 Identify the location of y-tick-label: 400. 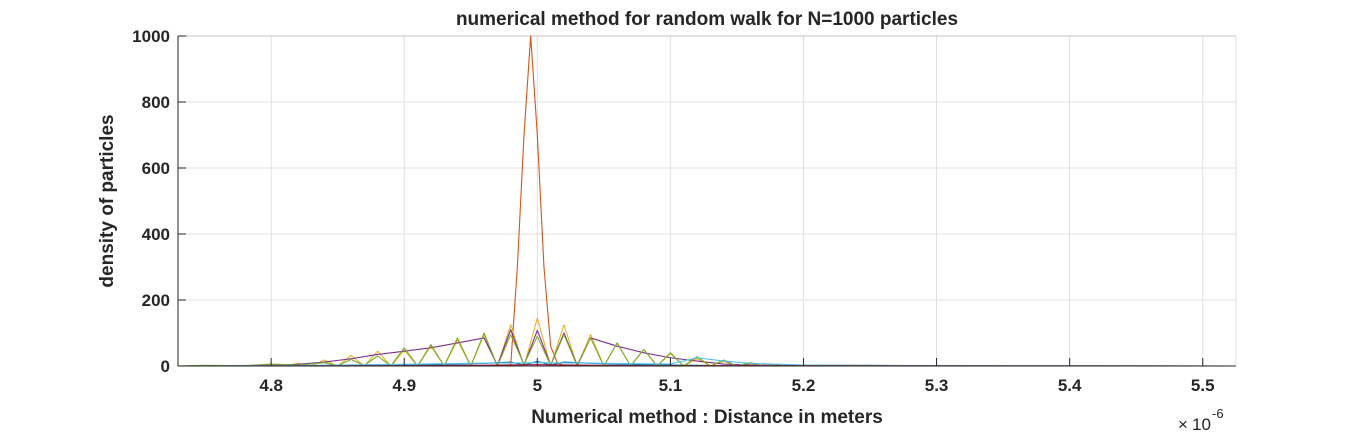
(156, 234).